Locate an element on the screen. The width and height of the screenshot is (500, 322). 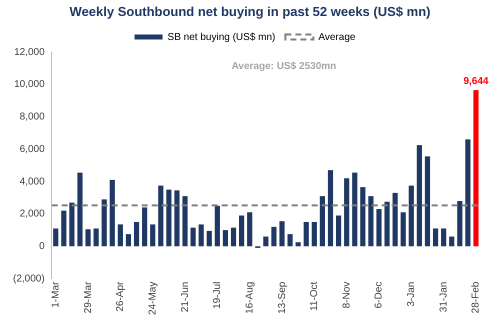
x-tick-label: 19-Jul is located at coordinates (218, 295).